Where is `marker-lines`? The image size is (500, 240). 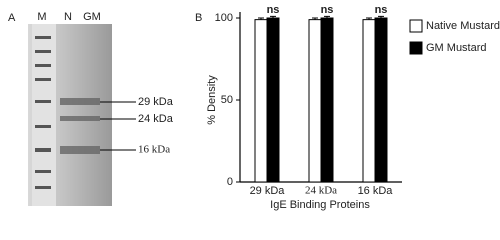 marker-lines is located at coordinates (118, 126).